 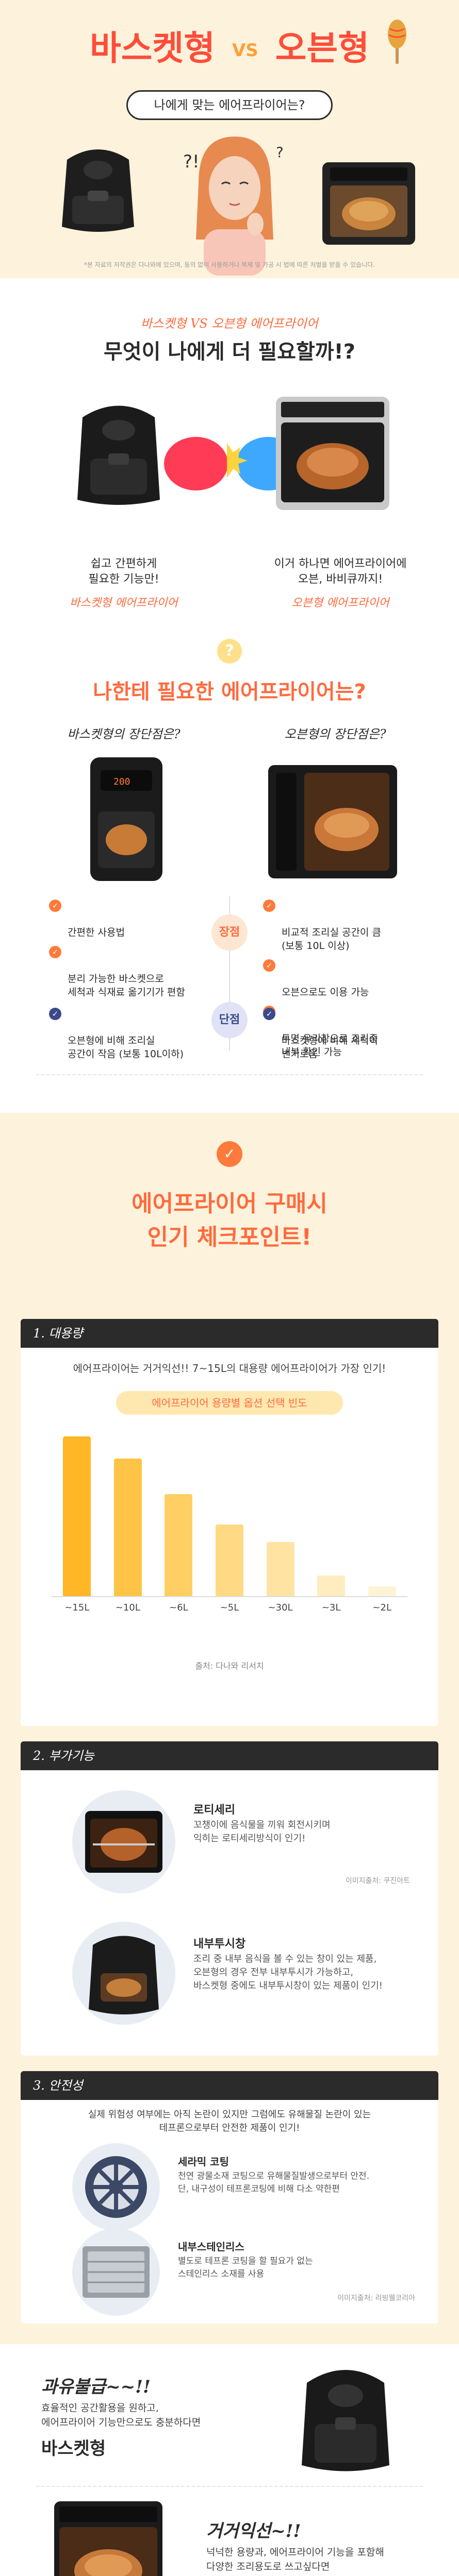 What do you see at coordinates (179, 1607) in the screenshot?
I see `x-tick-label: ~6L` at bounding box center [179, 1607].